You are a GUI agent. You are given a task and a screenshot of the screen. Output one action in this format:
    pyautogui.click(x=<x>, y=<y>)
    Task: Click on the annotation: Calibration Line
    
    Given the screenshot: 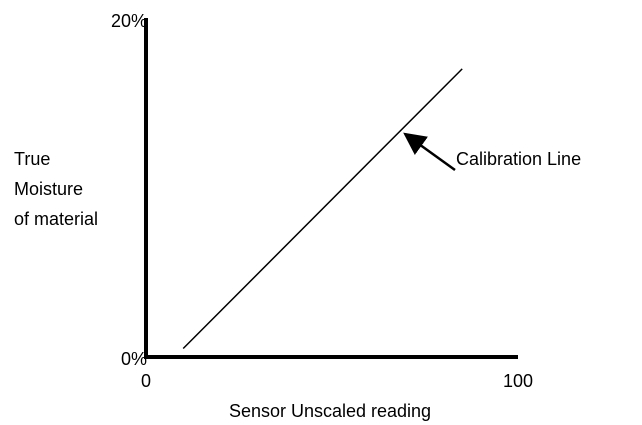 What is the action you would take?
    pyautogui.click(x=518, y=159)
    